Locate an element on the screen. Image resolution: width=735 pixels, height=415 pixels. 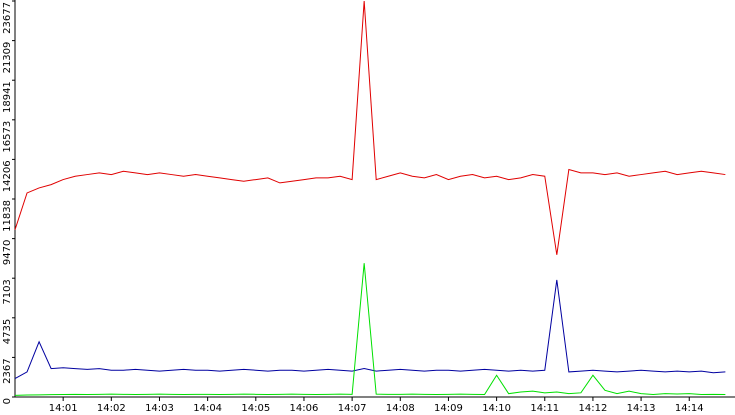
x-tick-label: 14:05 is located at coordinates (255, 408).